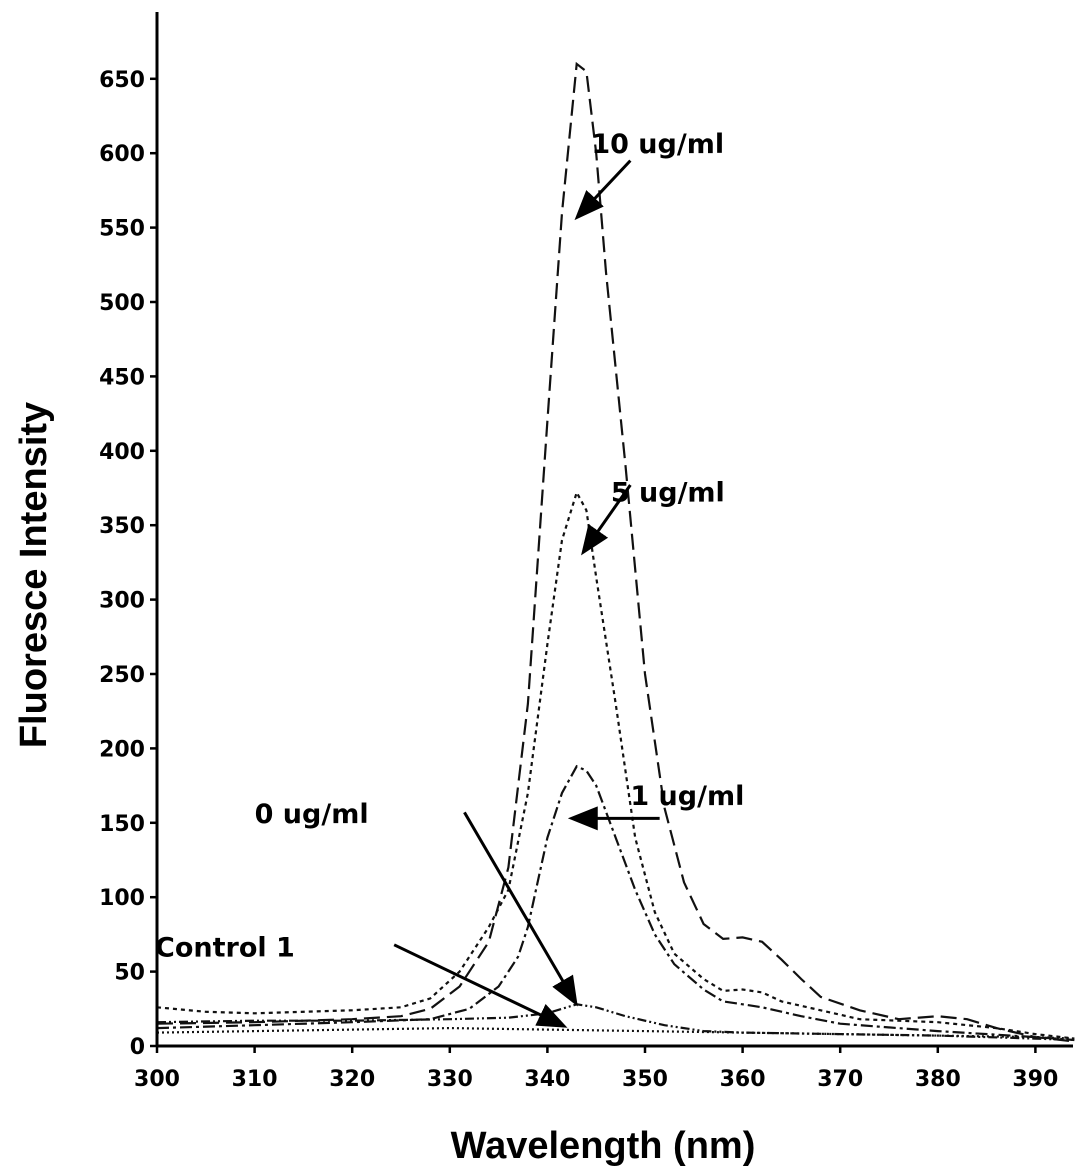 The image size is (1077, 1171). I want to click on x-tick-label: 370, so click(840, 1079).